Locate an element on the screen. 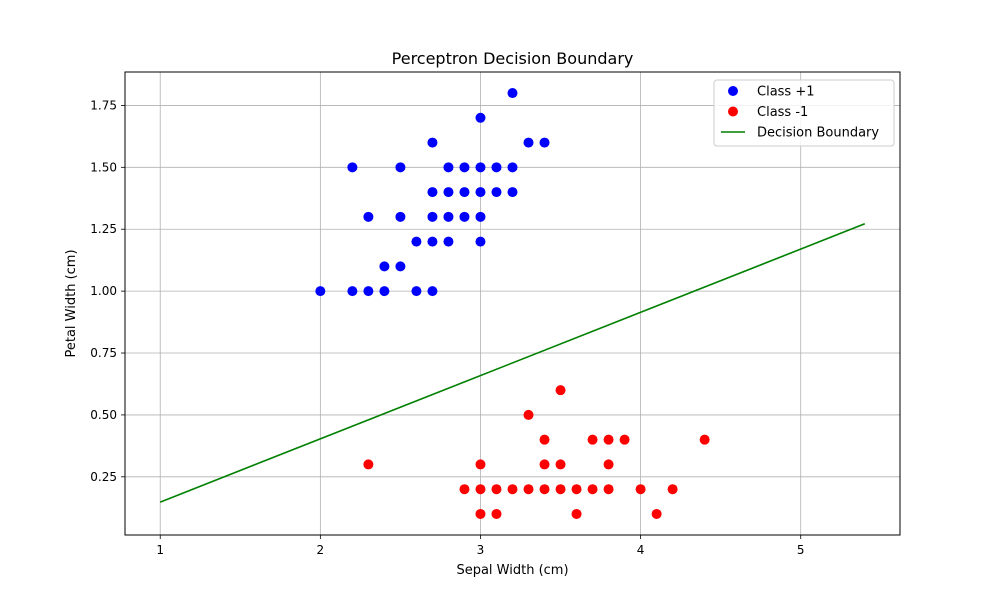  x-tick-label: 3 is located at coordinates (481, 550).